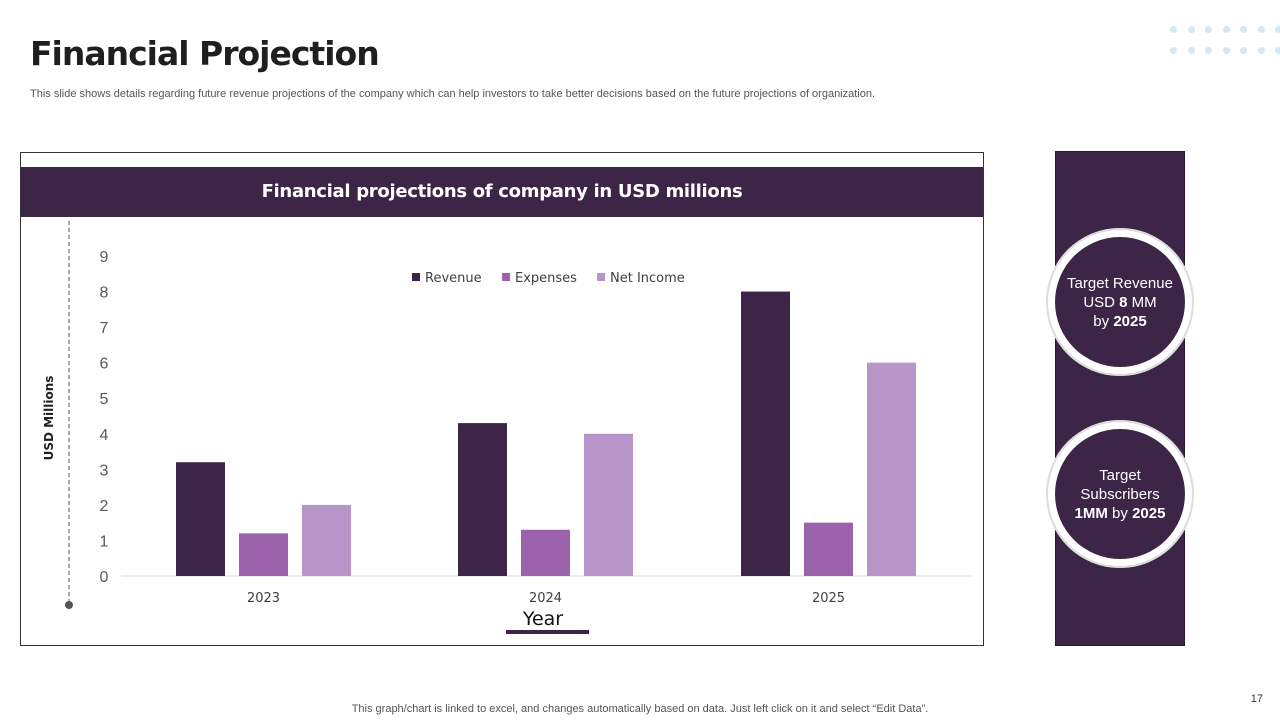 This screenshot has height=720, width=1280. I want to click on y-axis-label: USD Millions, so click(49, 418).